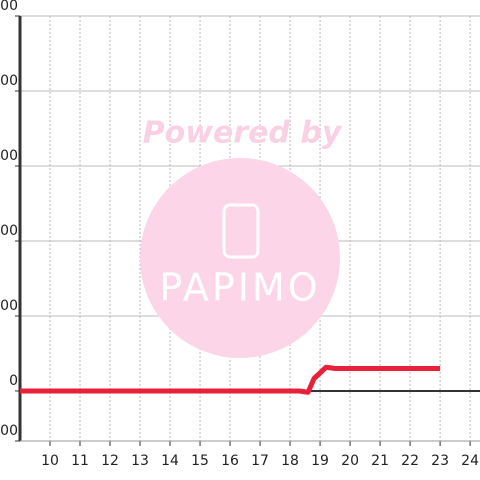  What do you see at coordinates (50, 461) in the screenshot?
I see `x-tick-label: 10` at bounding box center [50, 461].